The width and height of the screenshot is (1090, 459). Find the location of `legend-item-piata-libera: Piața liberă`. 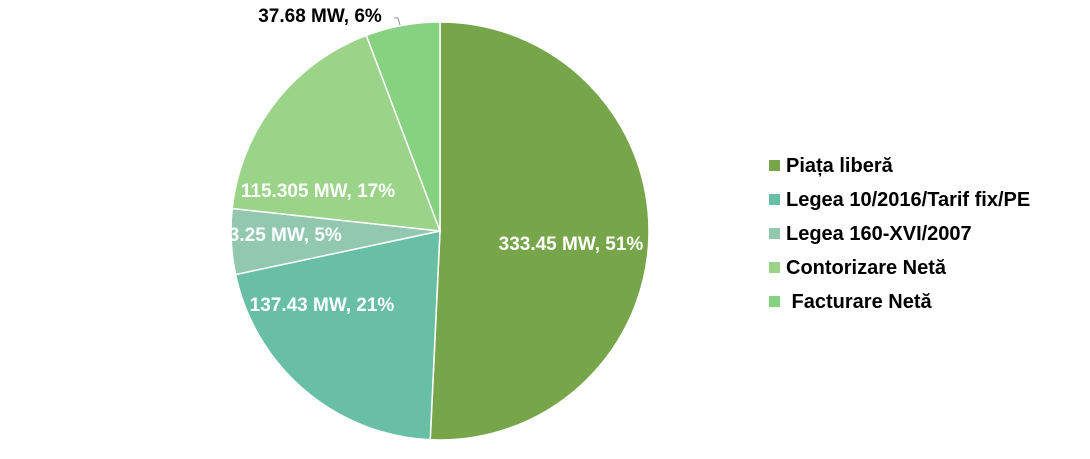

legend-item-piata-libera: Piața liberă is located at coordinates (831, 166).